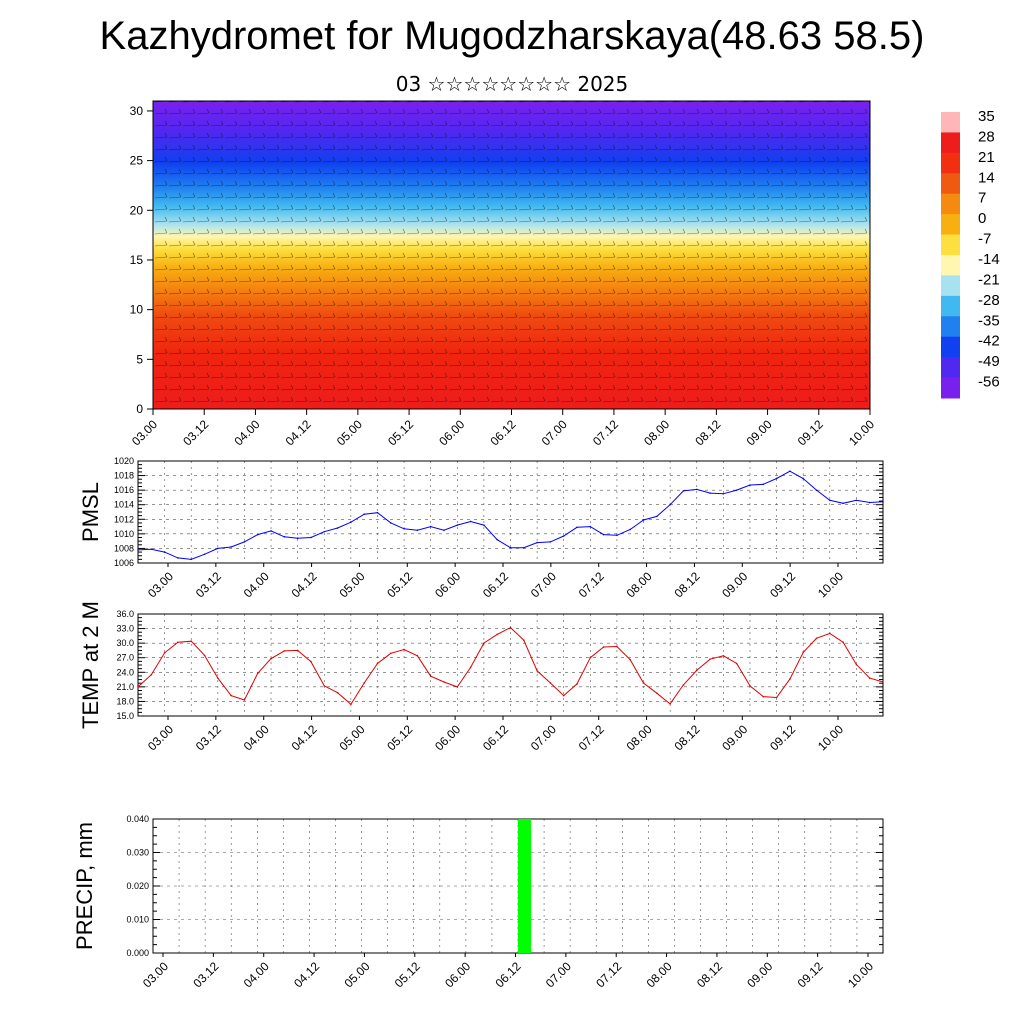 The image size is (1024, 1024). I want to click on chart-subtitle: 03 ☆☆☆☆☆☆☆☆ 2025, so click(512, 84).